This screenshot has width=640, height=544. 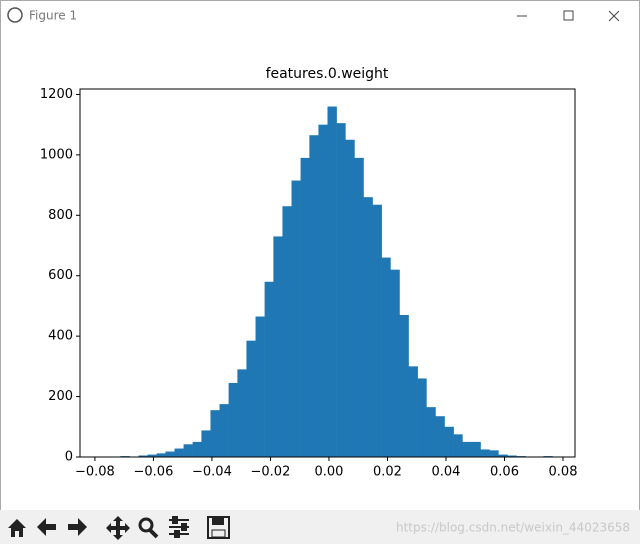 I want to click on save-button, so click(x=218, y=527).